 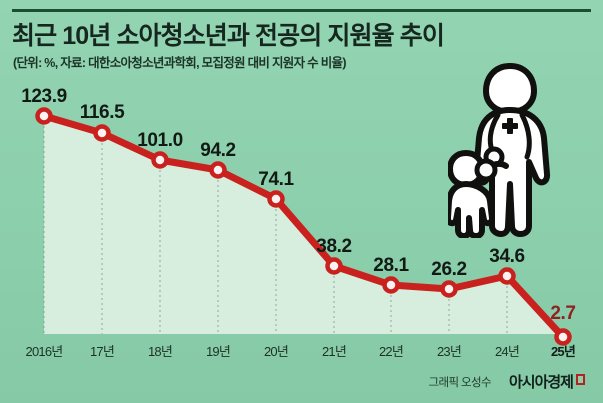 What do you see at coordinates (44, 351) in the screenshot?
I see `x-axis-label: 2016년` at bounding box center [44, 351].